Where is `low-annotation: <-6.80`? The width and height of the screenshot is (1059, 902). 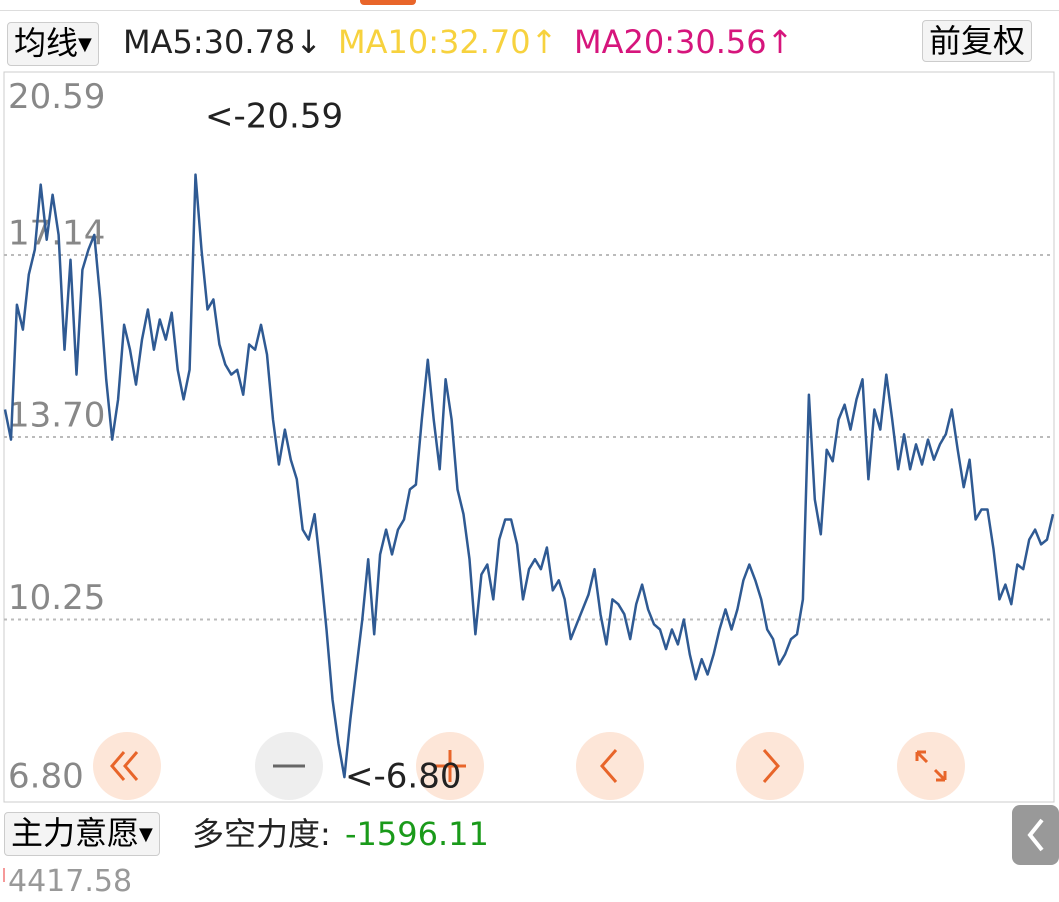 low-annotation: <-6.80 is located at coordinates (403, 777).